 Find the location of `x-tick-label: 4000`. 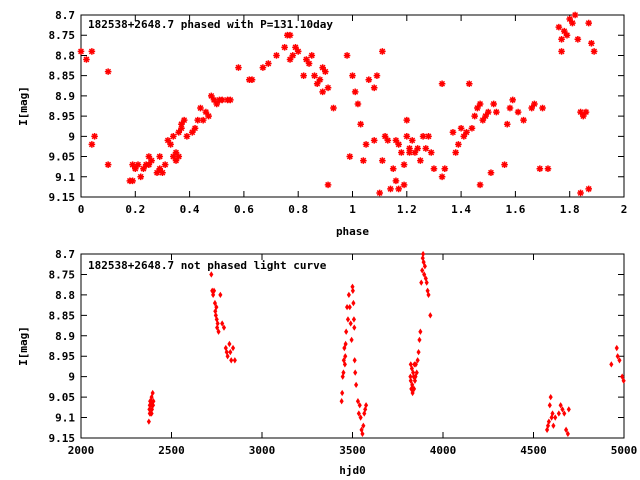

x-tick-label: 4000 is located at coordinates (443, 450).